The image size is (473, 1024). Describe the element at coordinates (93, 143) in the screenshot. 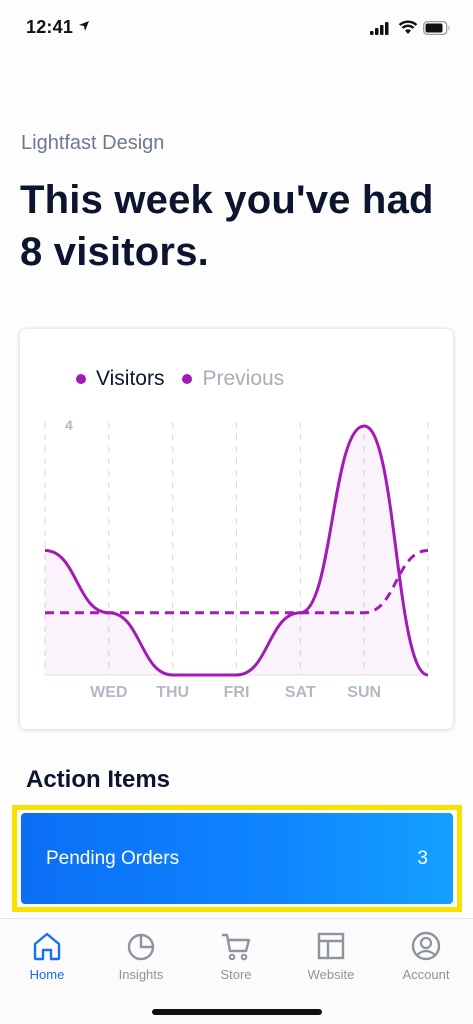

I see `business-name: Lightfast Design` at that location.